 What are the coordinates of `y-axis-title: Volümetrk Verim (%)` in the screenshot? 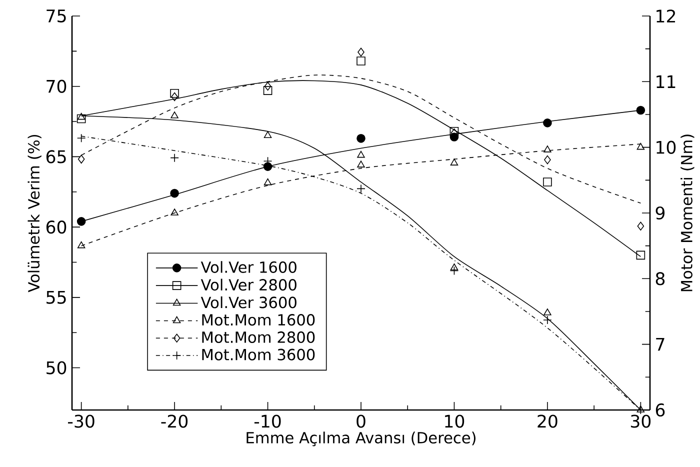 It's located at (35, 213).